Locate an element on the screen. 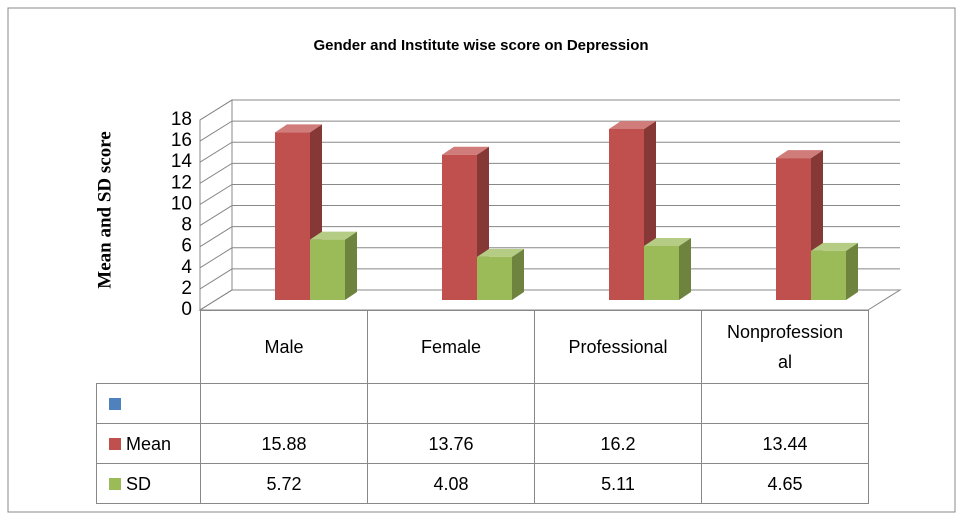 The height and width of the screenshot is (520, 964). y-tick-label: 10 is located at coordinates (181, 203).